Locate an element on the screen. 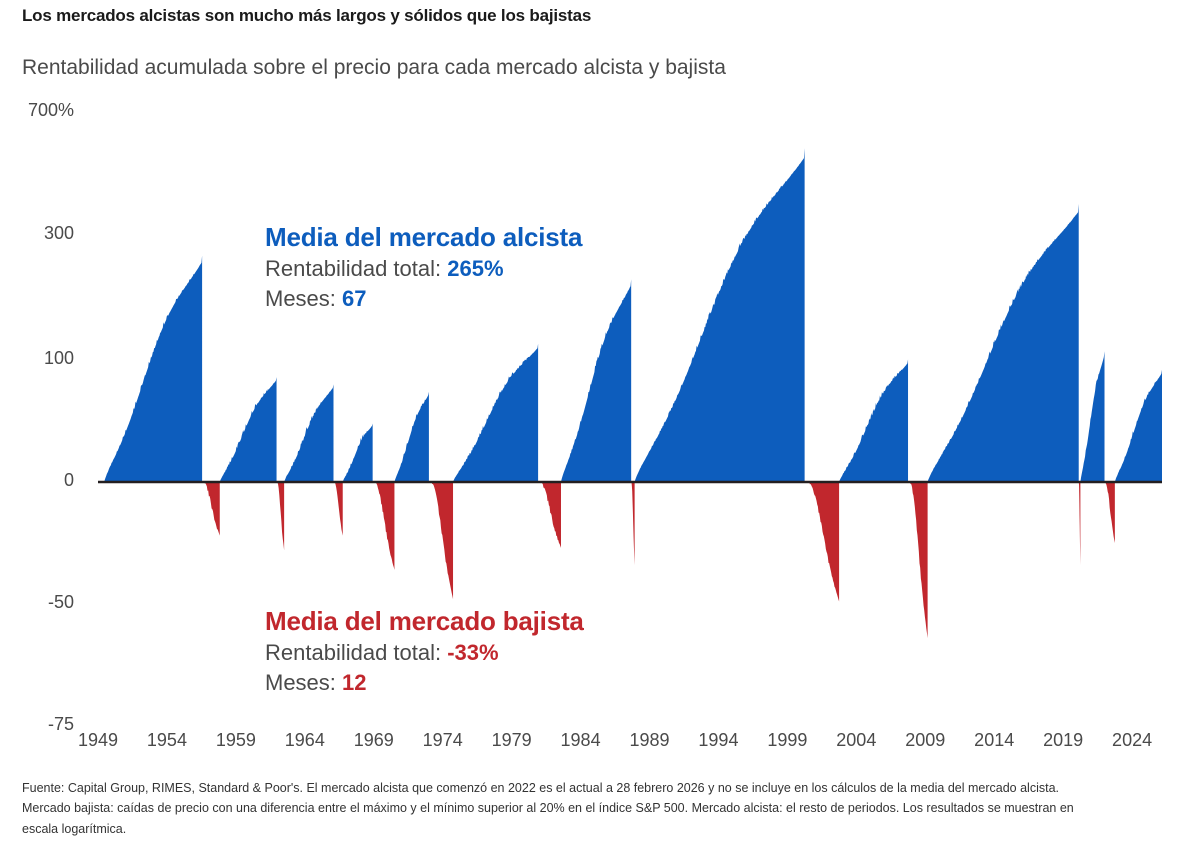 This screenshot has width=1200, height=845. bull-total-return-label: Rentabilidad total: is located at coordinates (356, 268).